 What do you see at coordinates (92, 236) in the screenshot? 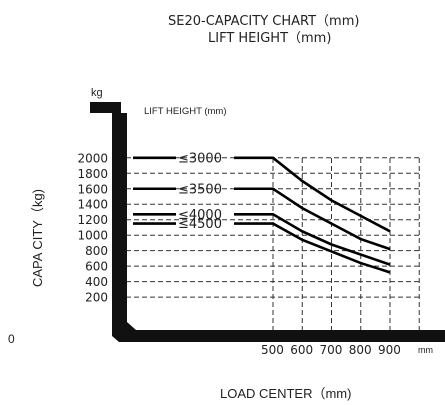
I see `y-tick-1000: 1000` at bounding box center [92, 236].